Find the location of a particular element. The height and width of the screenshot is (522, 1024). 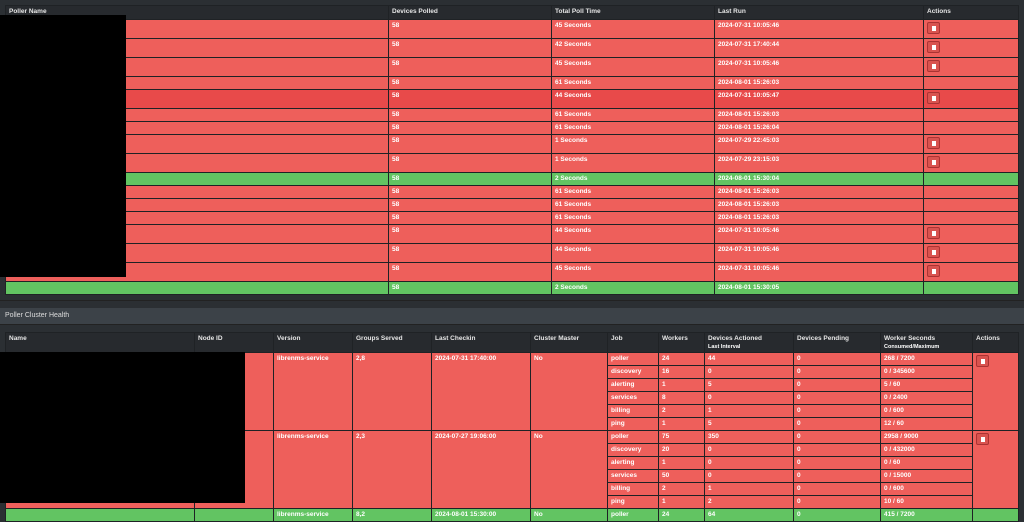

node-version: librenms-service is located at coordinates (313, 391).